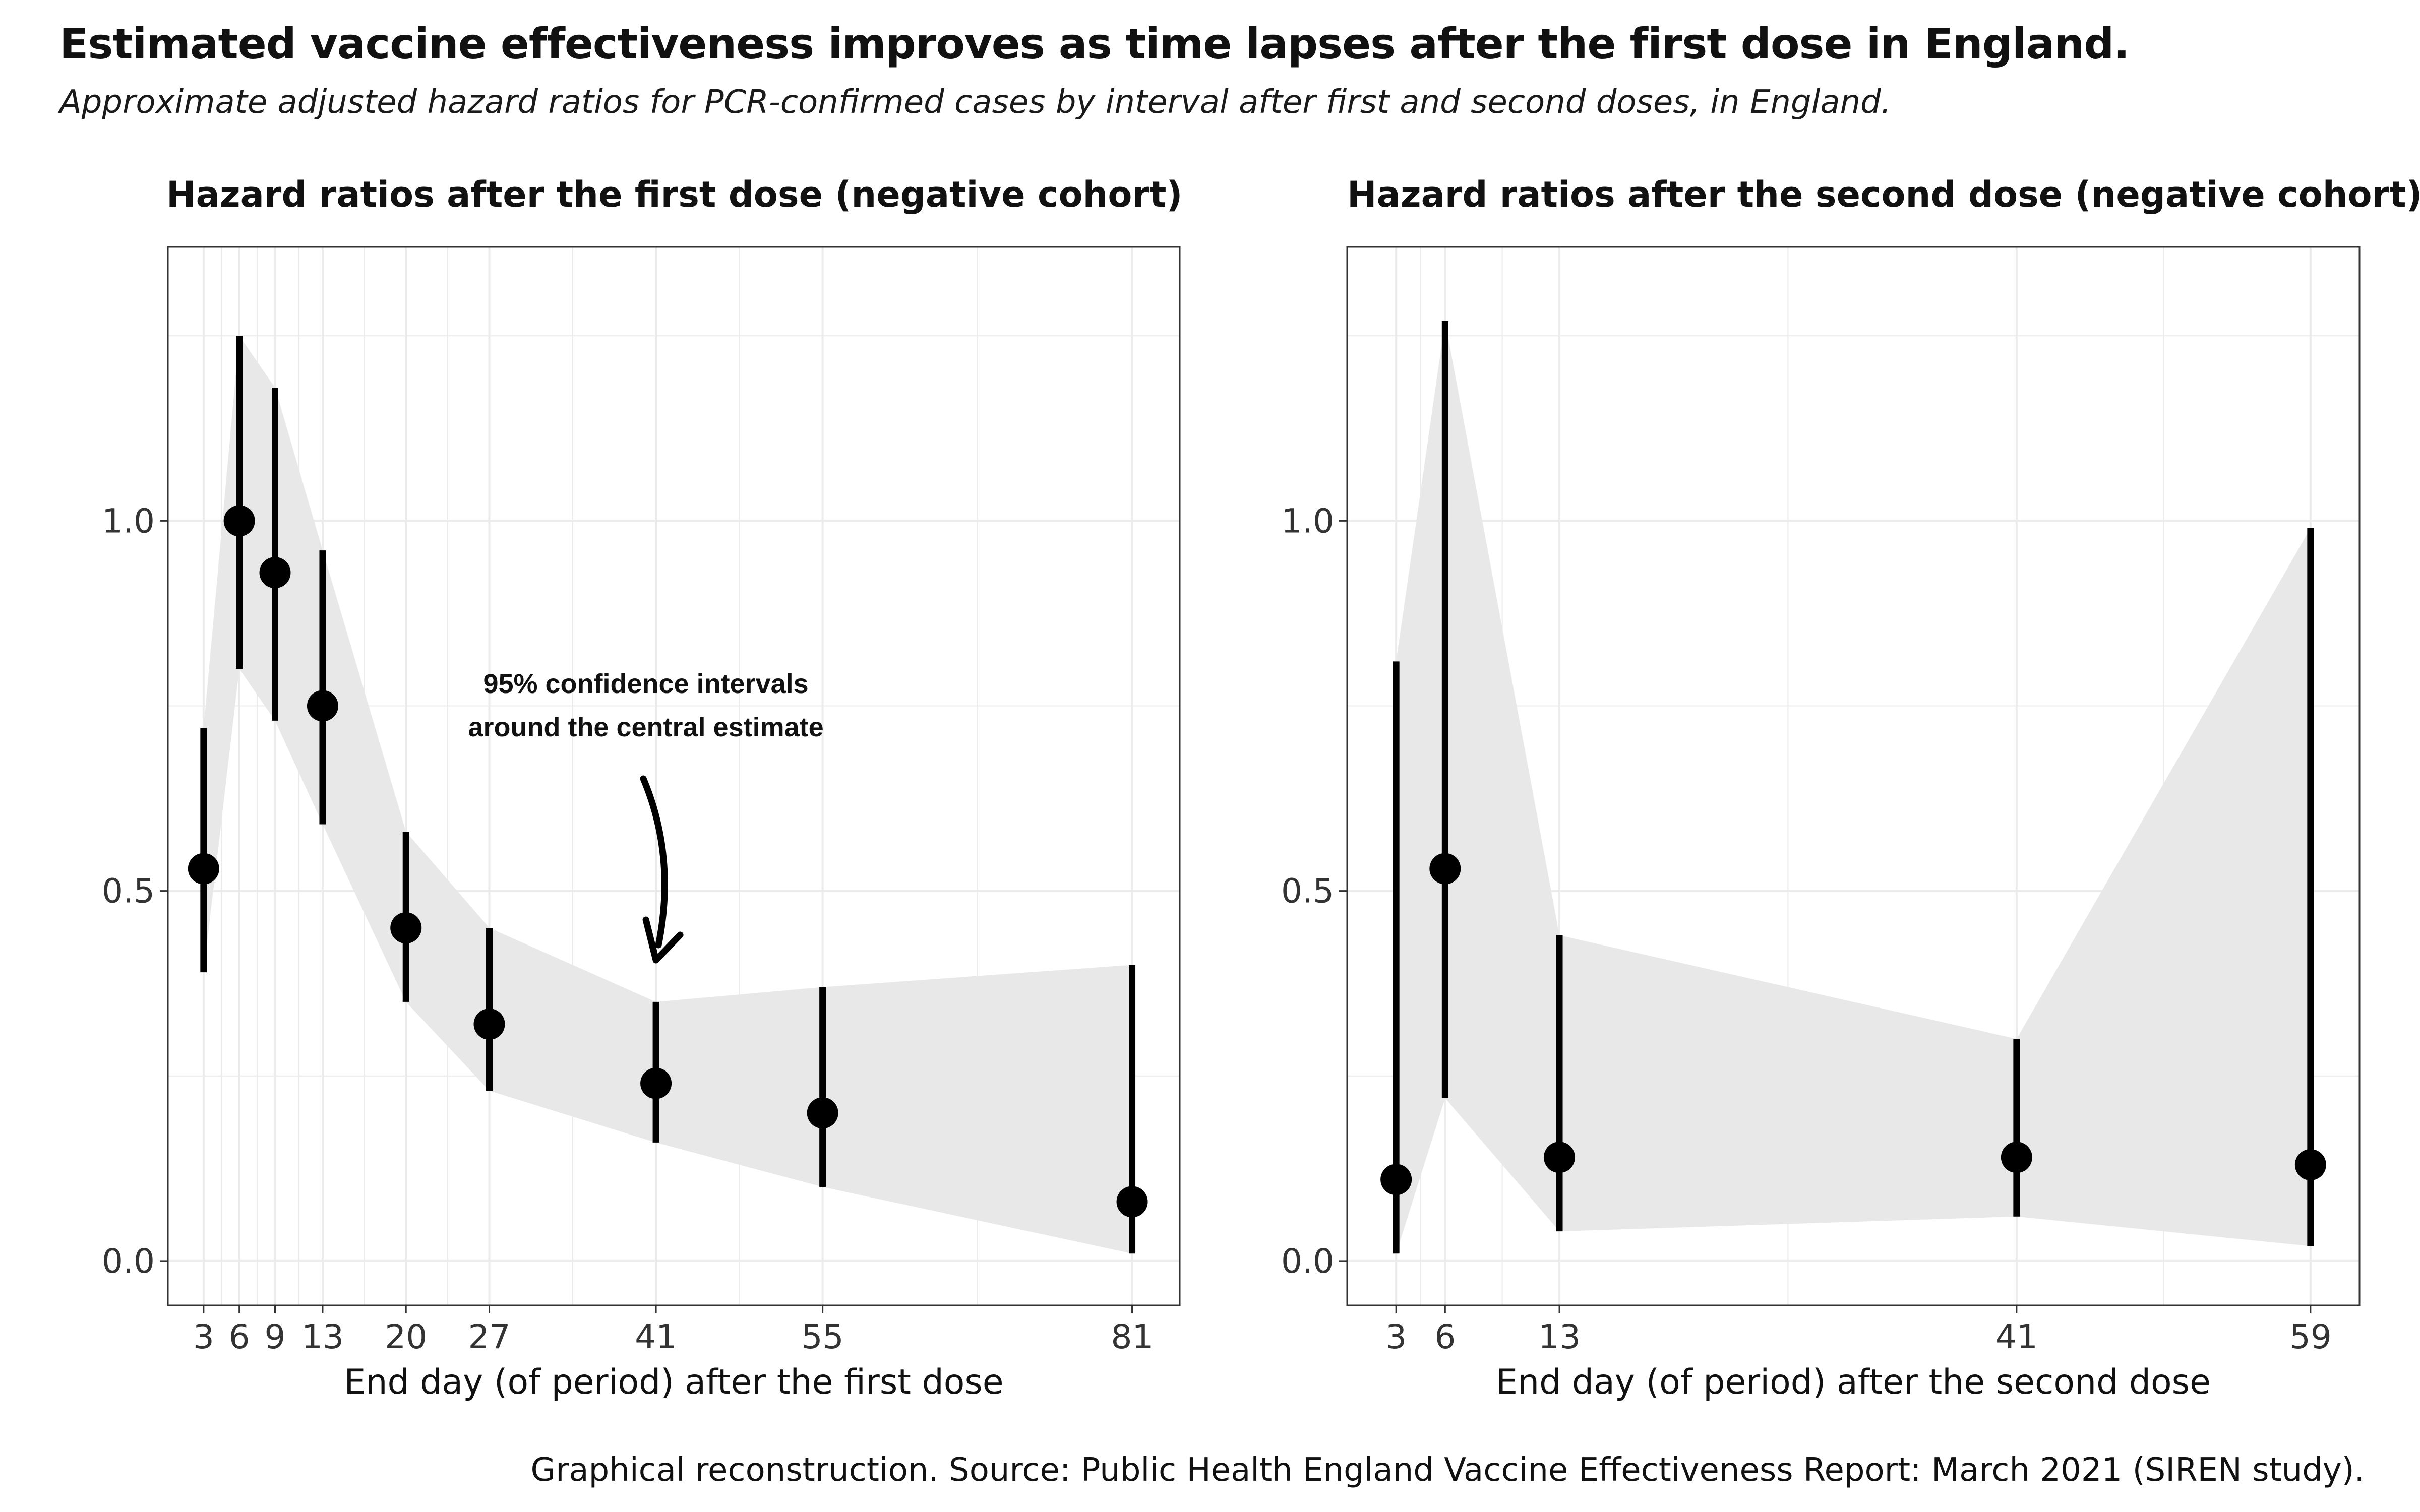  I want to click on x-tick-label: 59, so click(2310, 1336).